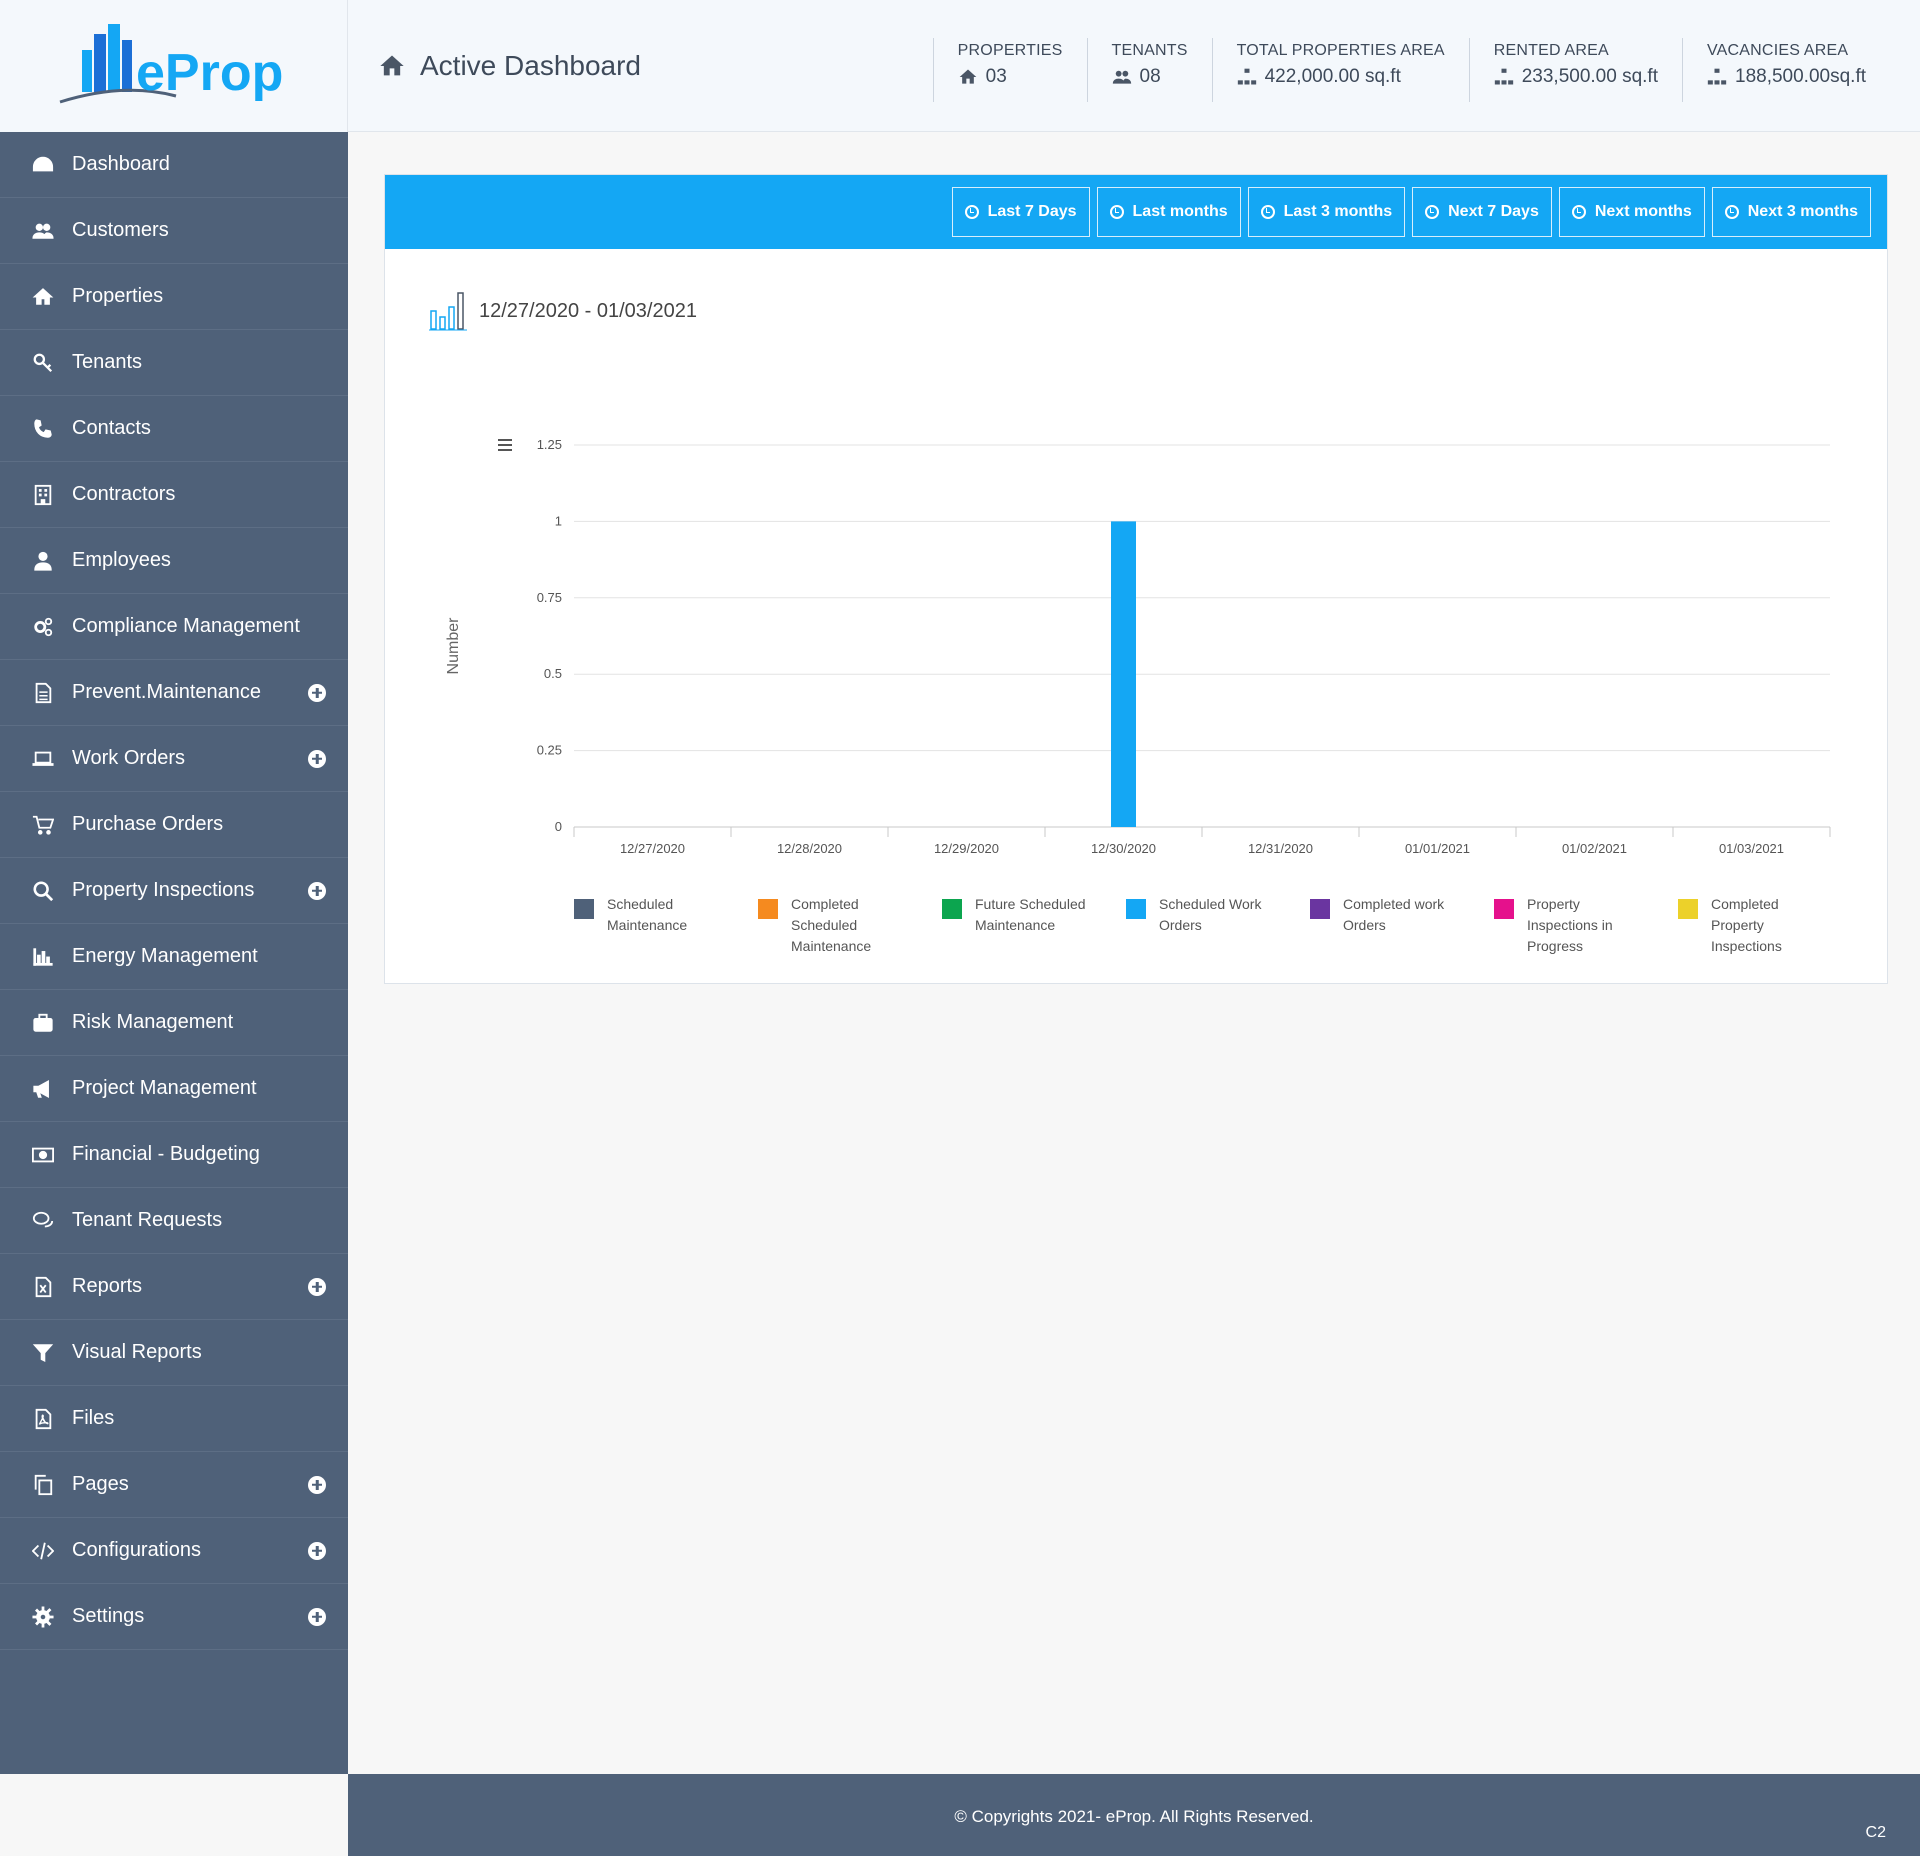 The width and height of the screenshot is (1920, 1856). I want to click on sidebar-item-financial-budgeting: Financial - Budgeting, so click(174, 1155).